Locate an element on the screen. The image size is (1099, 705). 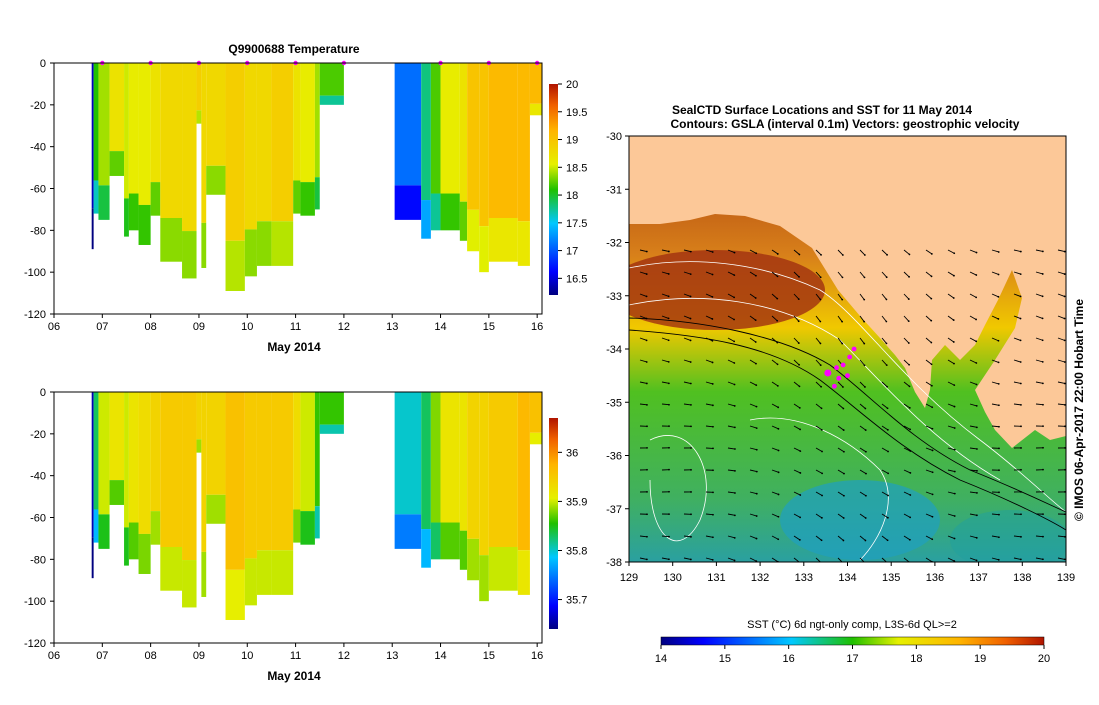
map-y-tick-label: -36 is located at coordinates (614, 457).